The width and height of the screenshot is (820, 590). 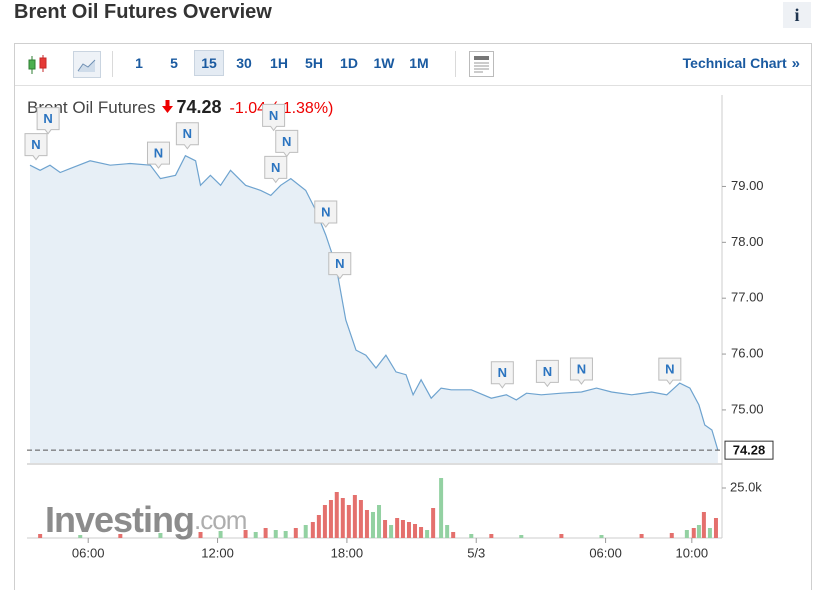 What do you see at coordinates (419, 63) in the screenshot?
I see `interval-button: 1M` at bounding box center [419, 63].